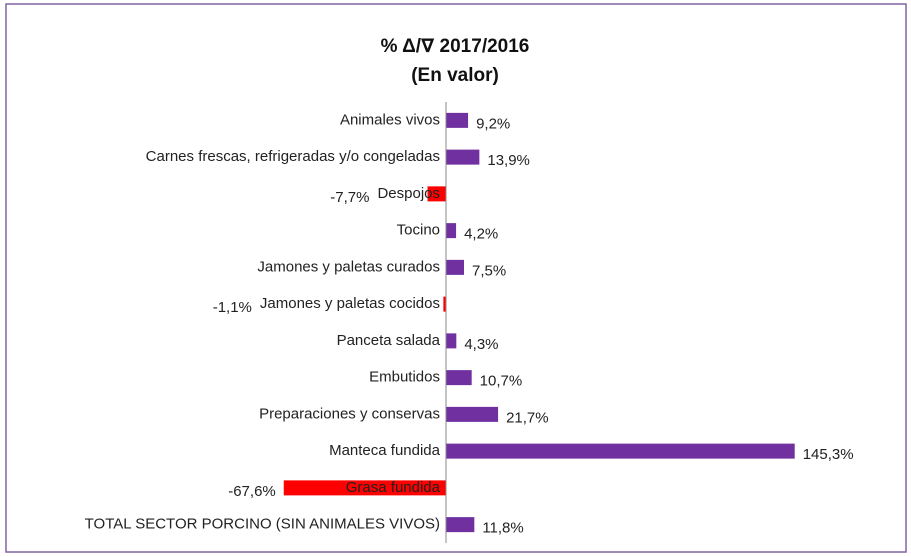  What do you see at coordinates (389, 340) in the screenshot?
I see `category-label: Panceta salada` at bounding box center [389, 340].